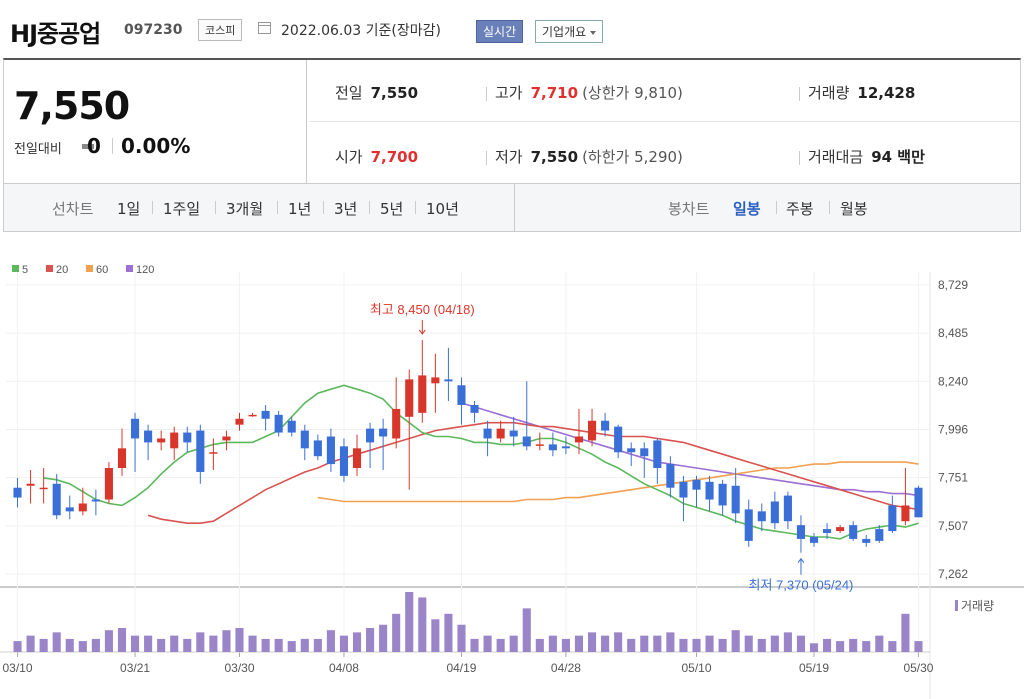 The width and height of the screenshot is (1024, 699). Describe the element at coordinates (956, 605) in the screenshot. I see `volume-legend-swatch` at that location.